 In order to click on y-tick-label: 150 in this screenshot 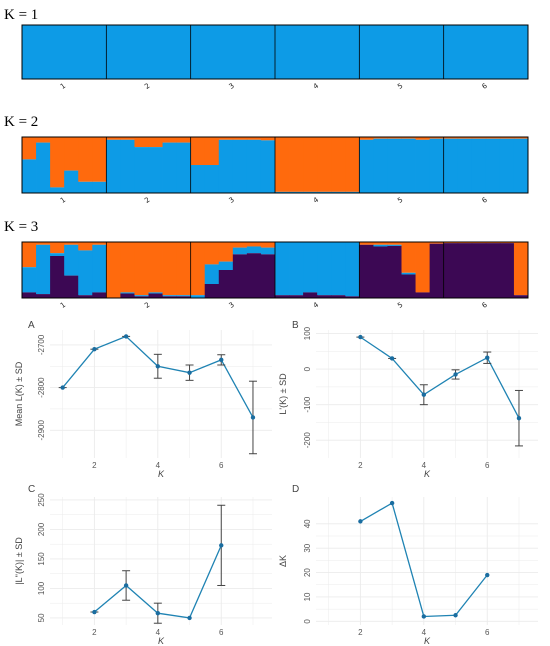, I will do `click(41, 559)`.